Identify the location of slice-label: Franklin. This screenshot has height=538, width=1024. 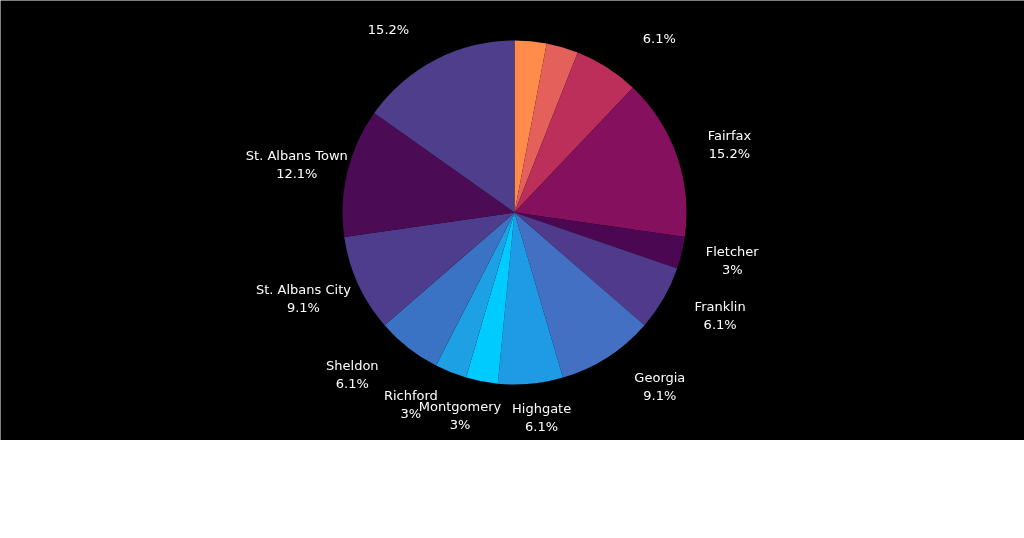
(720, 307).